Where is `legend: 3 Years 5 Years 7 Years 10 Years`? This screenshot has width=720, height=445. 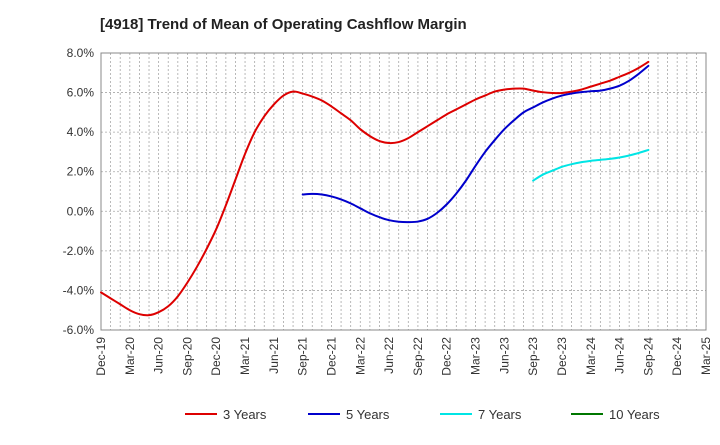 legend: 3 Years 5 Years 7 Years 10 Years is located at coordinates (422, 414).